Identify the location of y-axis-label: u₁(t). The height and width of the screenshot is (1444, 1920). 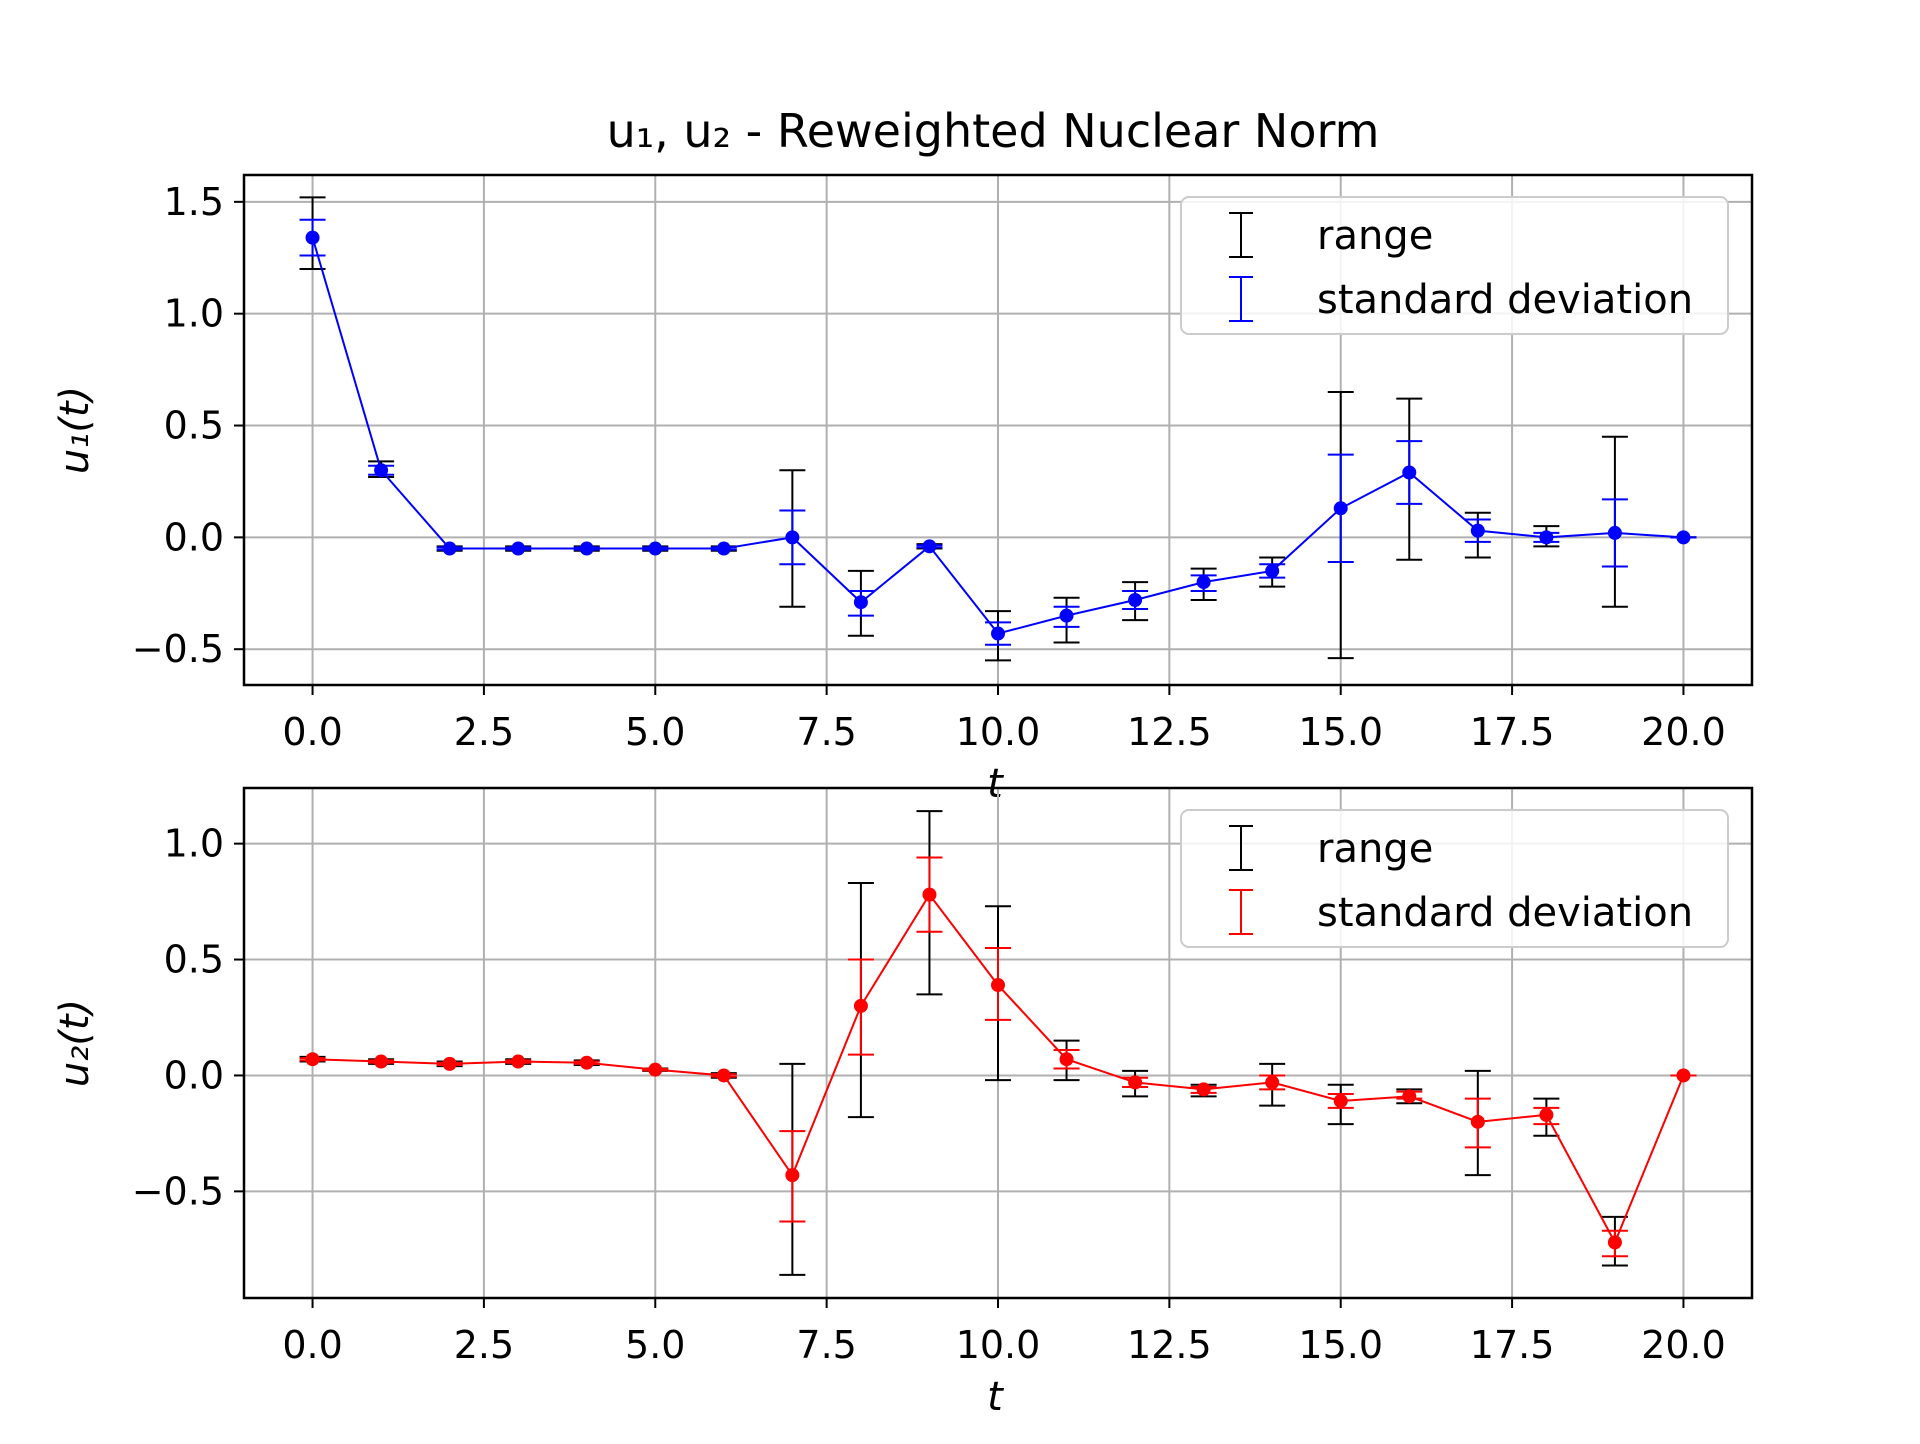
(75, 430).